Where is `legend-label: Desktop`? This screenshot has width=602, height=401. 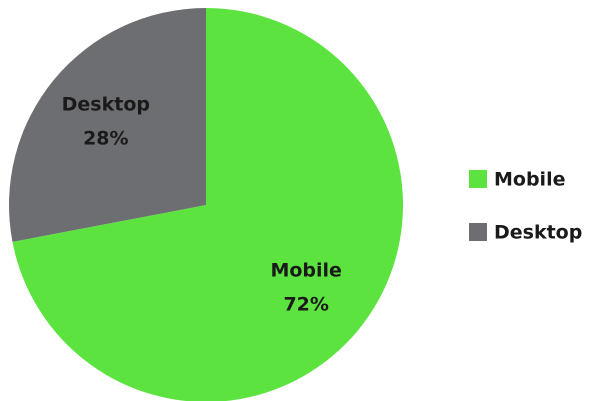 legend-label: Desktop is located at coordinates (538, 233).